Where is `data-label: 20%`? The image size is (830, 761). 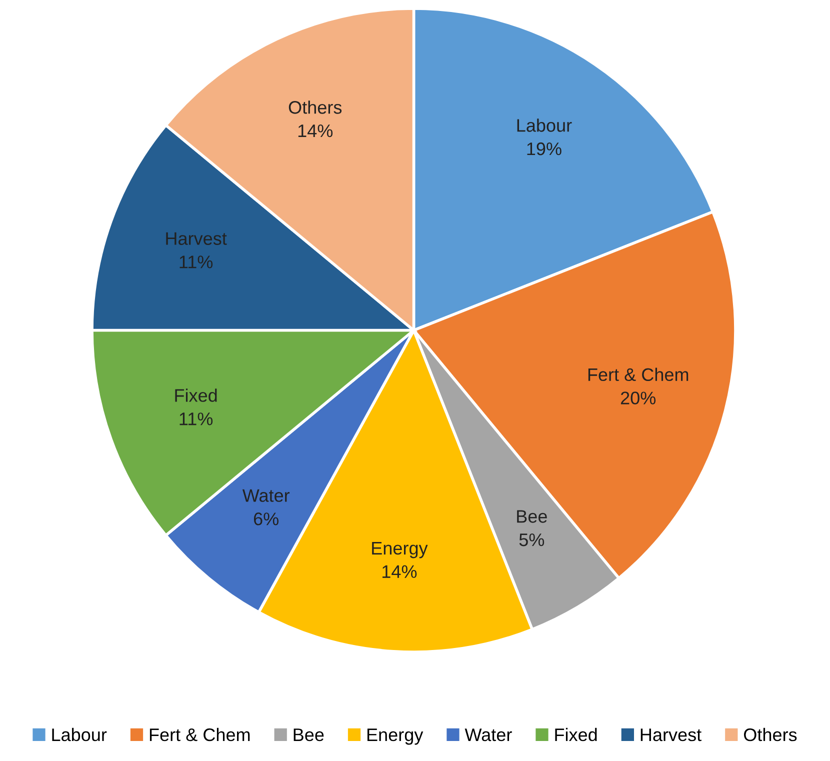
data-label: 20% is located at coordinates (638, 398).